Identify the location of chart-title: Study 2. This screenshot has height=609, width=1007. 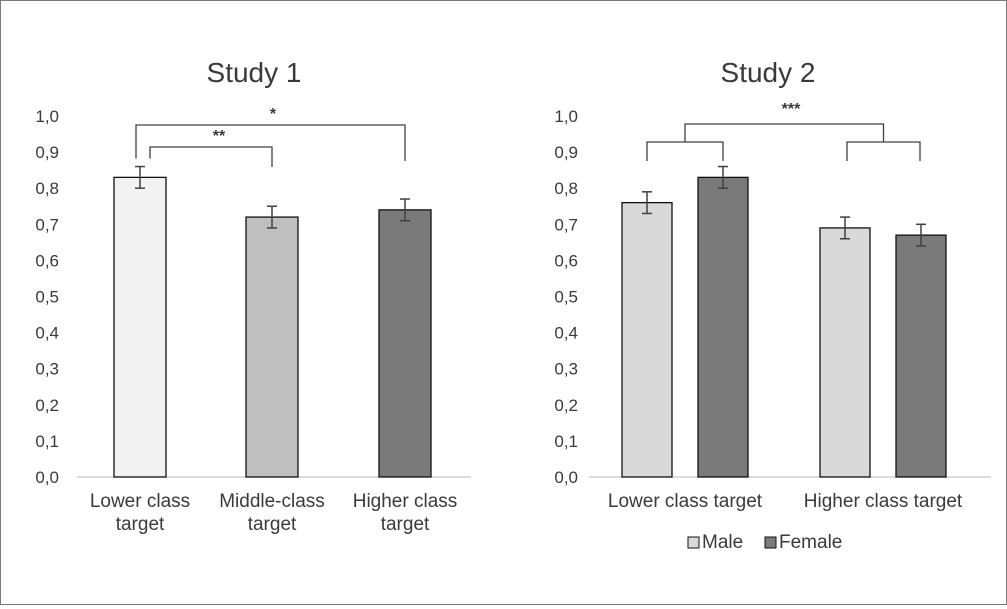
(768, 72).